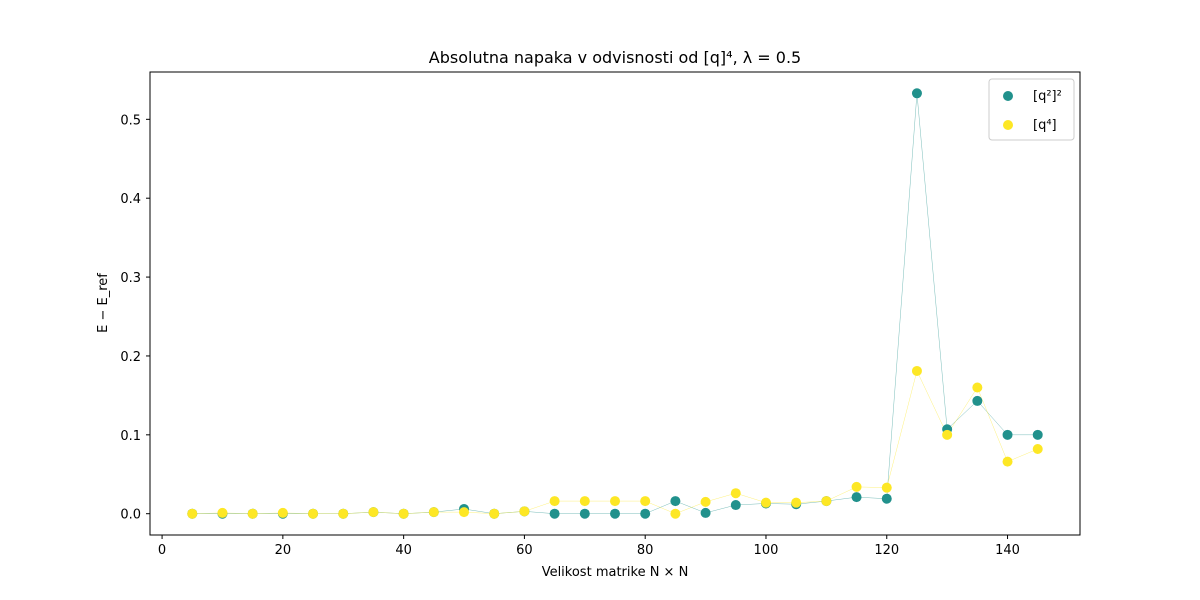 This screenshot has width=1200, height=600. I want to click on x-tick-label: 20, so click(283, 550).